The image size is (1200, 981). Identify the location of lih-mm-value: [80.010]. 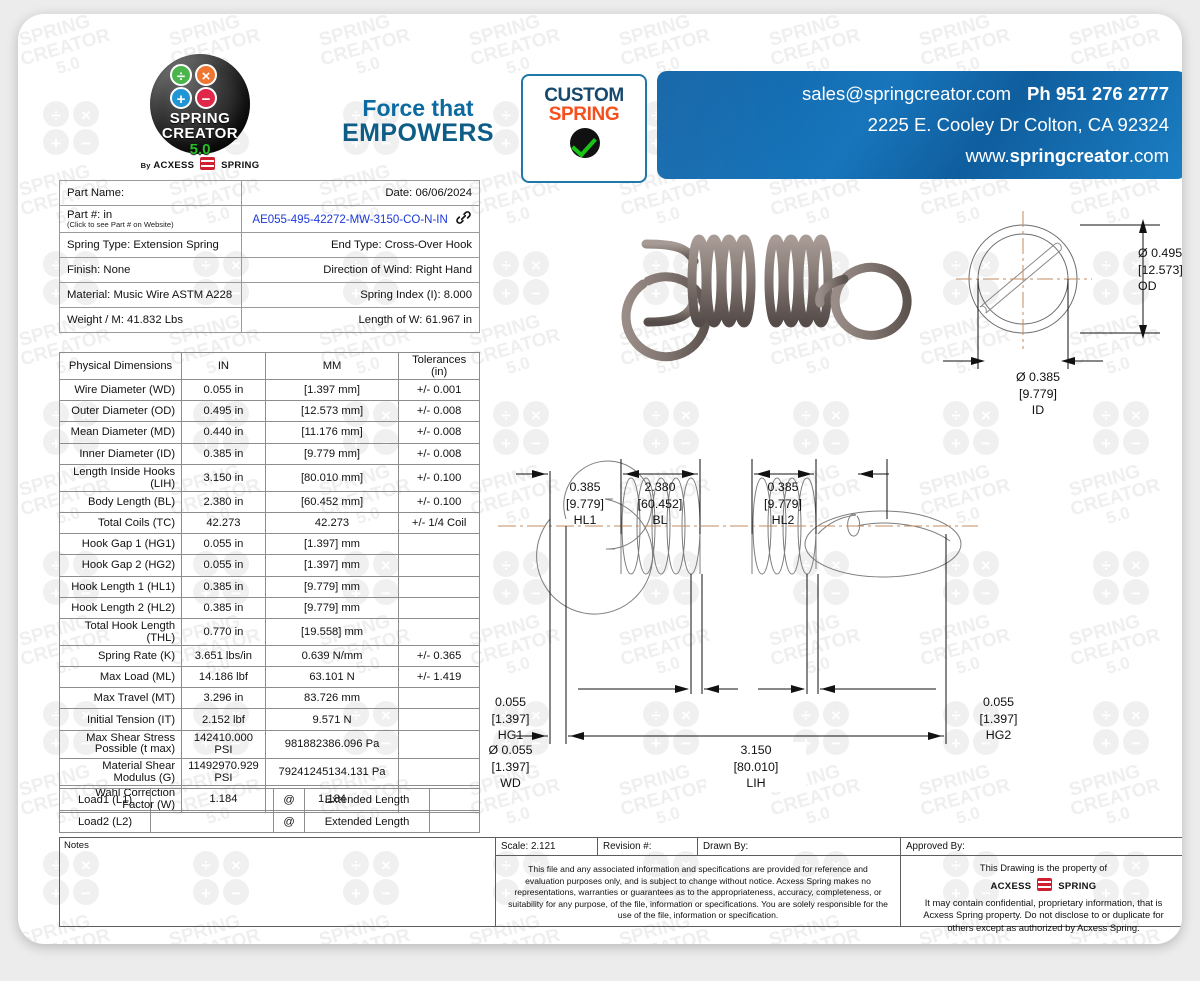
(756, 766).